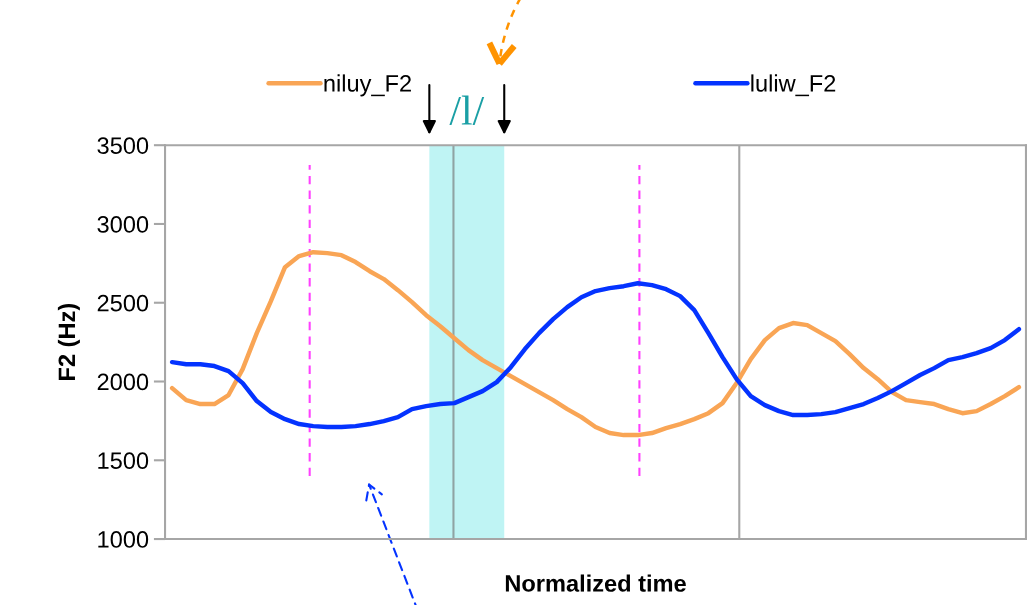 The width and height of the screenshot is (1027, 605). Describe the element at coordinates (123, 461) in the screenshot. I see `y-tick-label: 1500` at that location.